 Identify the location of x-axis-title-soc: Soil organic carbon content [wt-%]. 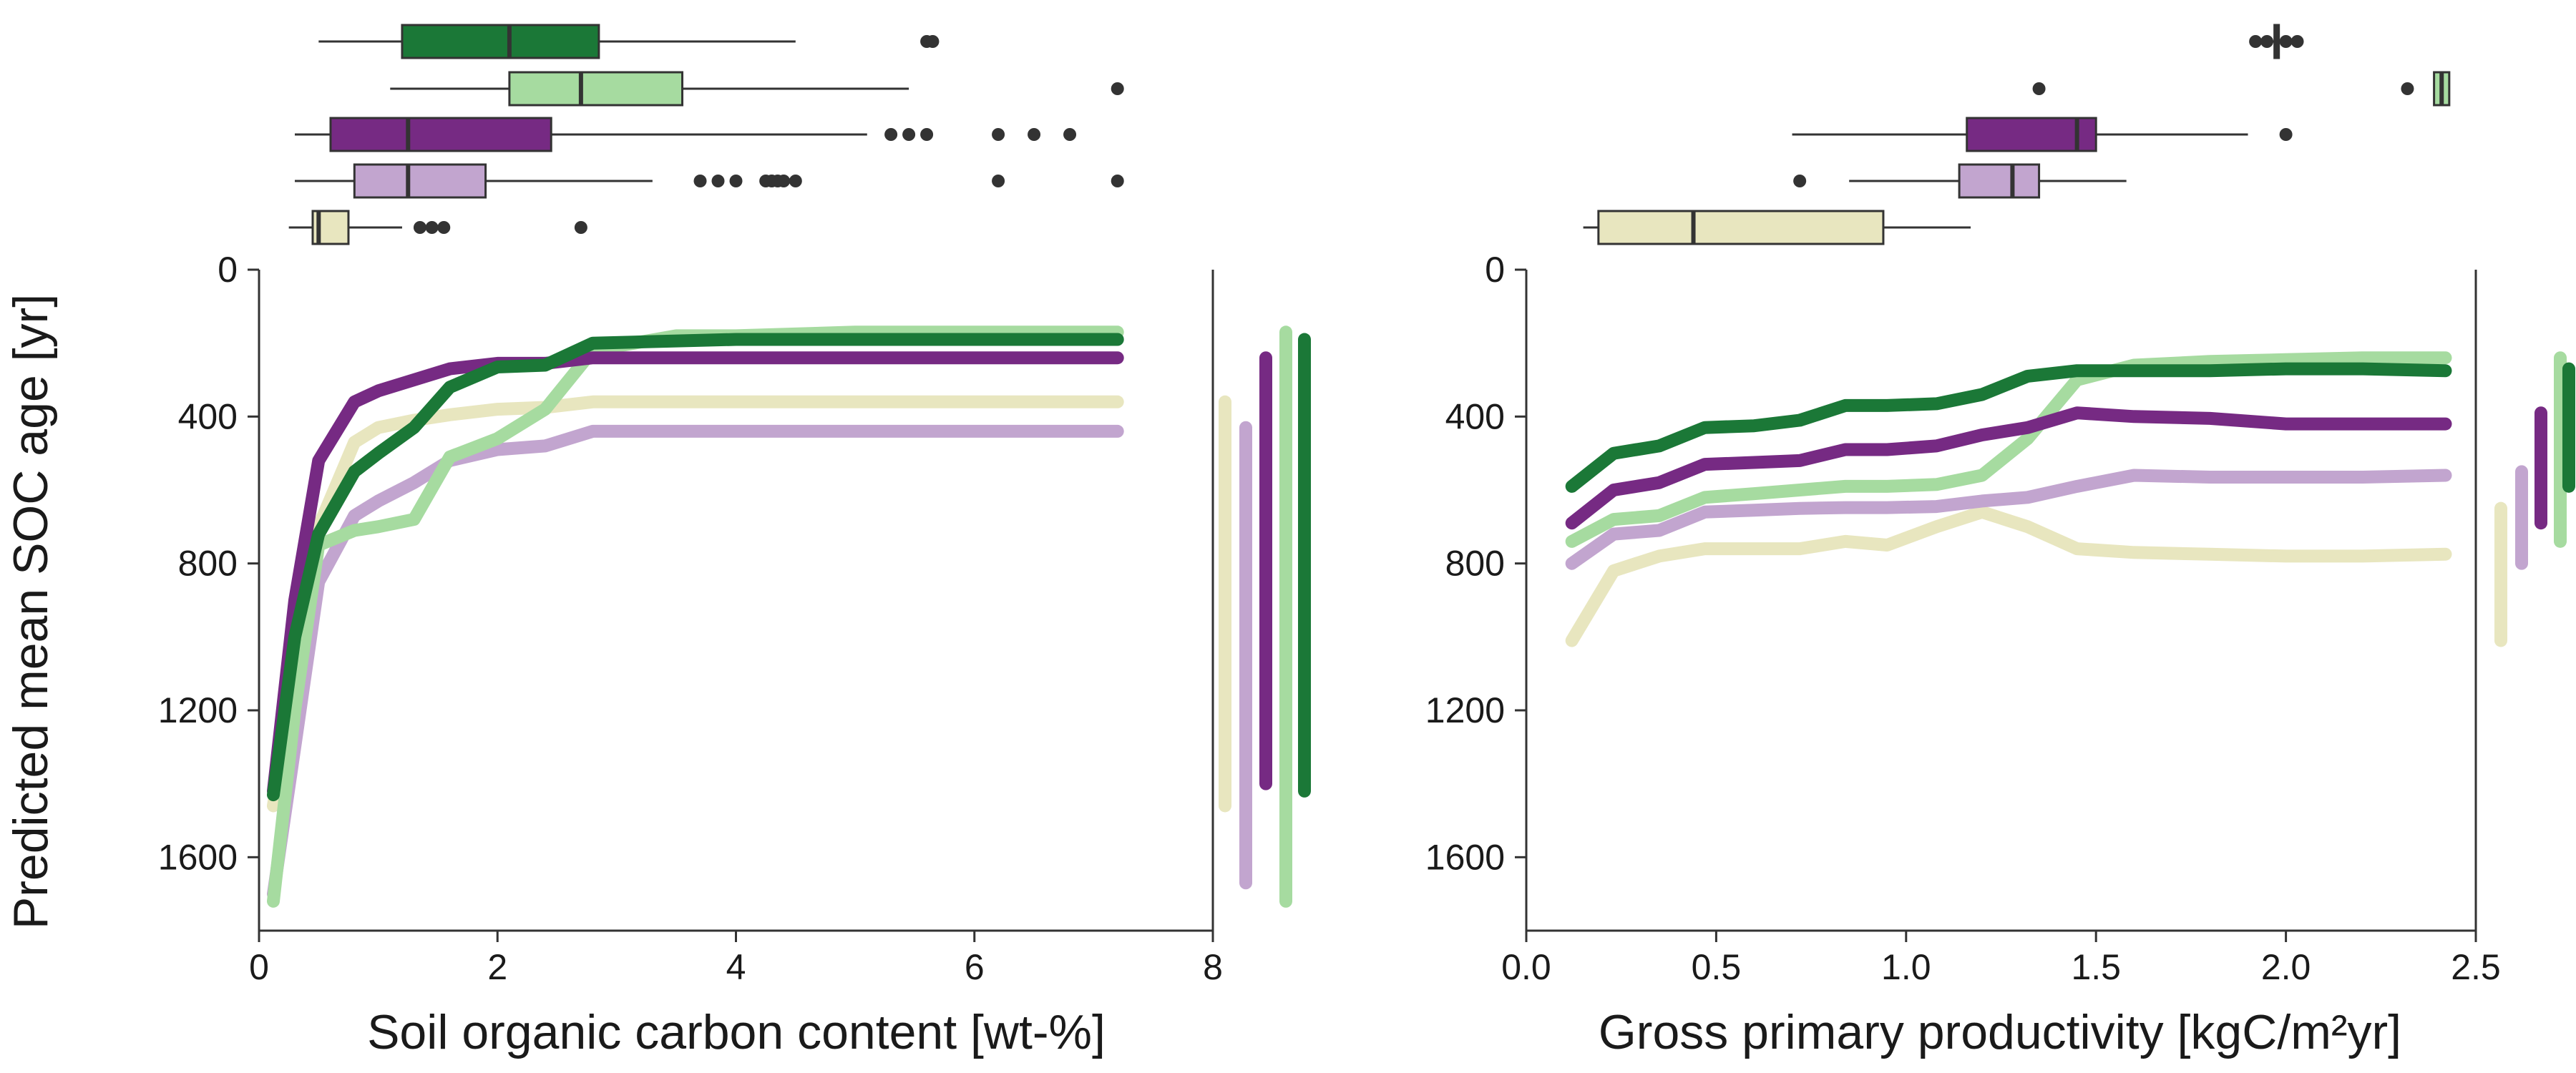
(736, 1032).